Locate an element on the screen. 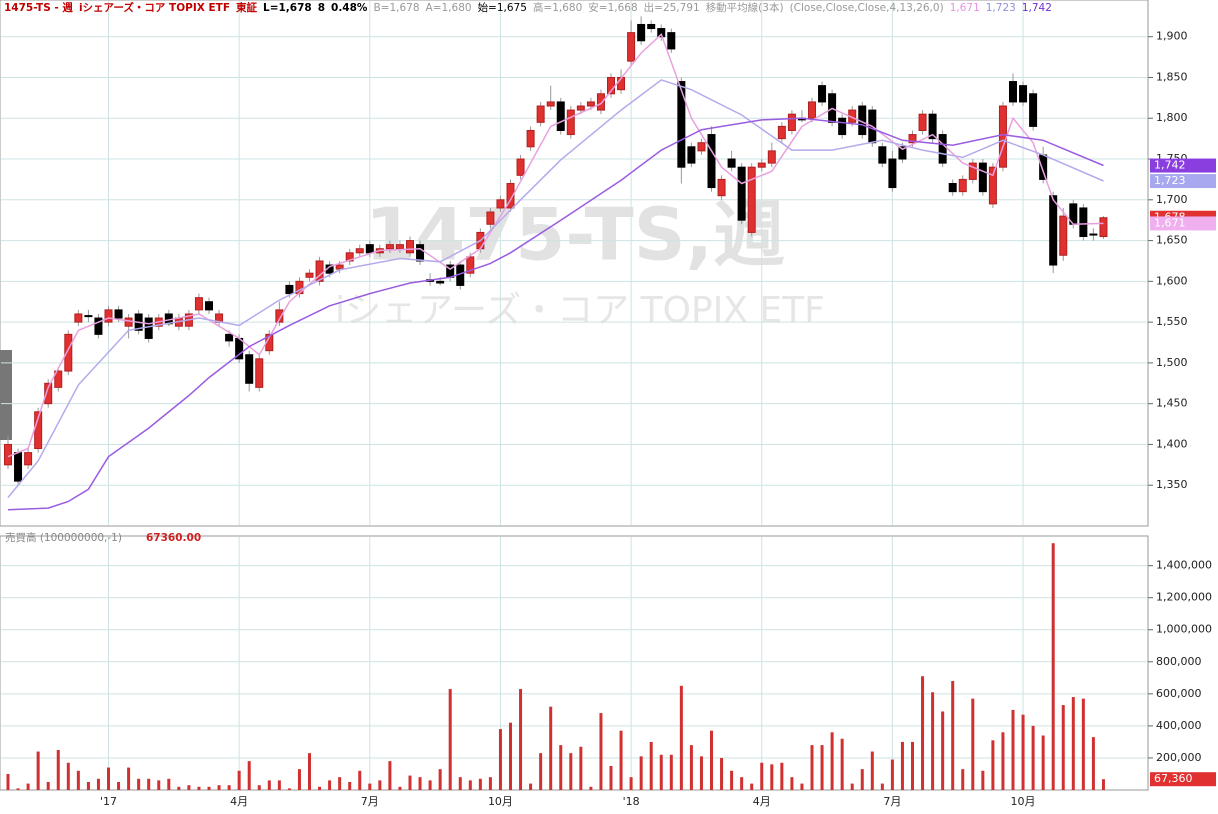  price-marker-label: 1,723 is located at coordinates (1170, 180).